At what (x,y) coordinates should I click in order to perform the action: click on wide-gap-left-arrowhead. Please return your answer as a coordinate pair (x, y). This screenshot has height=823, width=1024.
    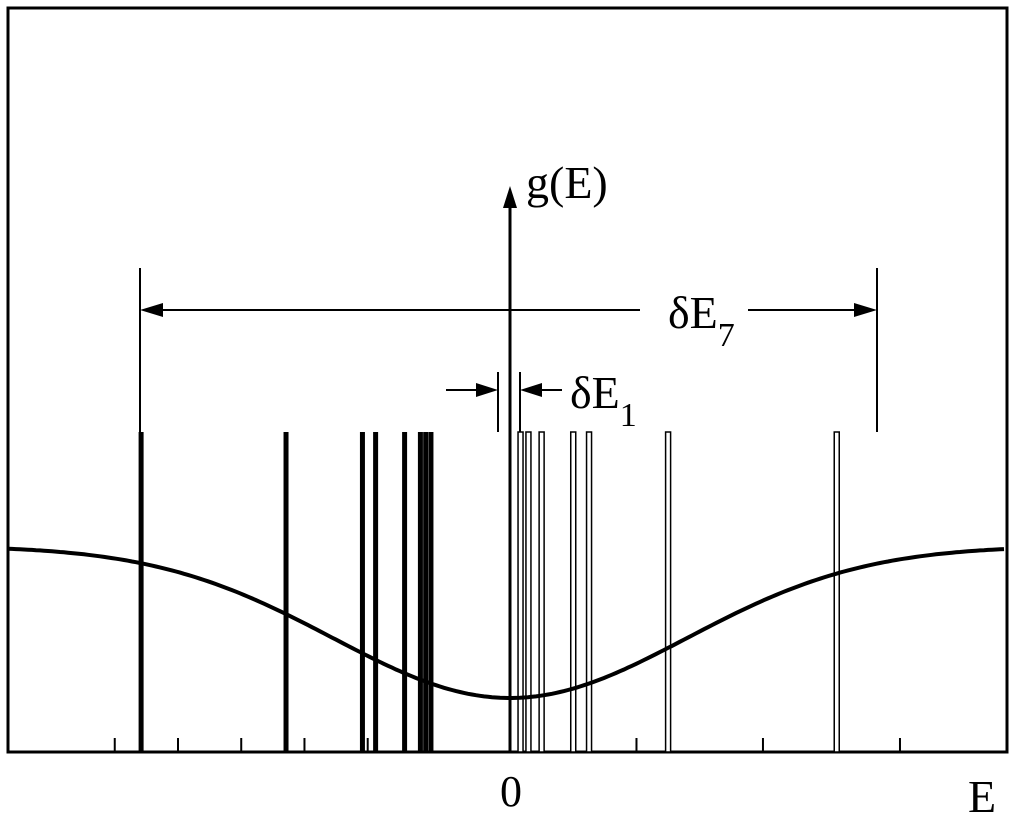
    Looking at the image, I should click on (151, 310).